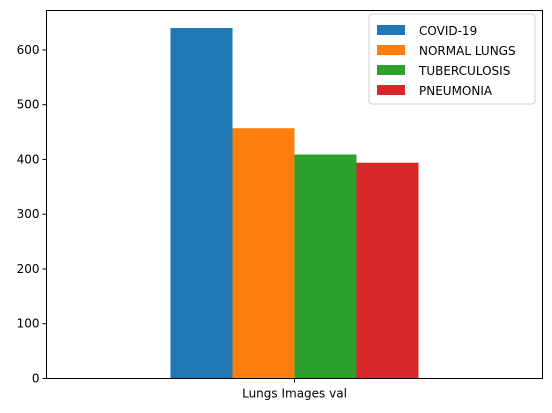 Image resolution: width=552 pixels, height=413 pixels. I want to click on legend-swatch-normal-lungs, so click(391, 50).